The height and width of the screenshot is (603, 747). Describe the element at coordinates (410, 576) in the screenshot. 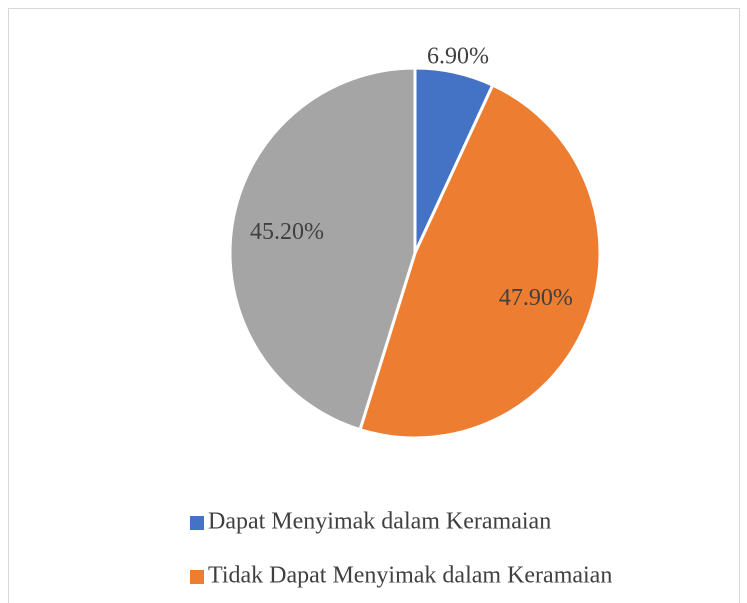

I see `legend-label: Tidak Dapat Menyimak dalam Keramaian` at that location.